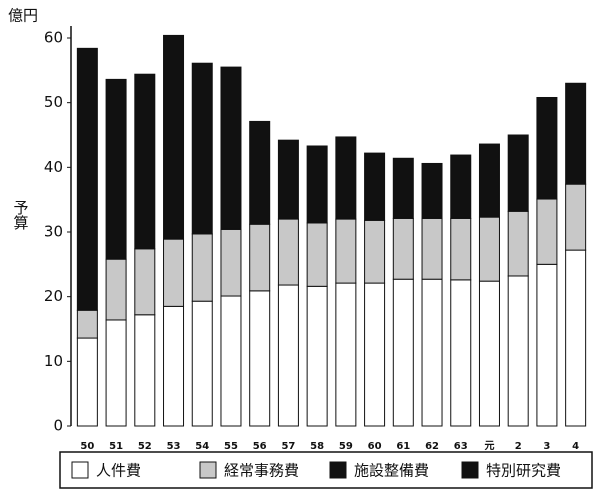 This screenshot has height=504, width=614. Describe the element at coordinates (21, 215) in the screenshot. I see `y-axis-label: 予算` at that location.